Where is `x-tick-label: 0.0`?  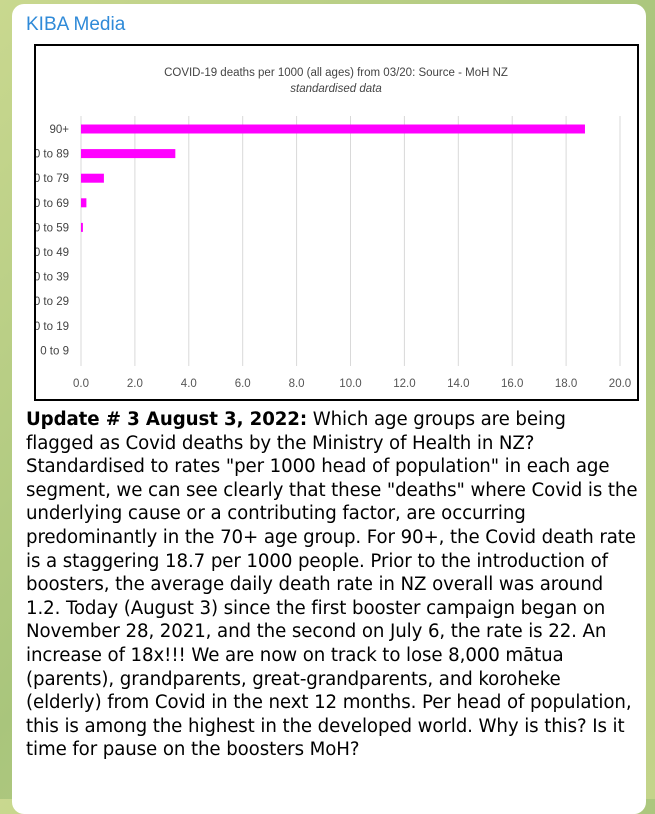 x-tick-label: 0.0 is located at coordinates (81, 384).